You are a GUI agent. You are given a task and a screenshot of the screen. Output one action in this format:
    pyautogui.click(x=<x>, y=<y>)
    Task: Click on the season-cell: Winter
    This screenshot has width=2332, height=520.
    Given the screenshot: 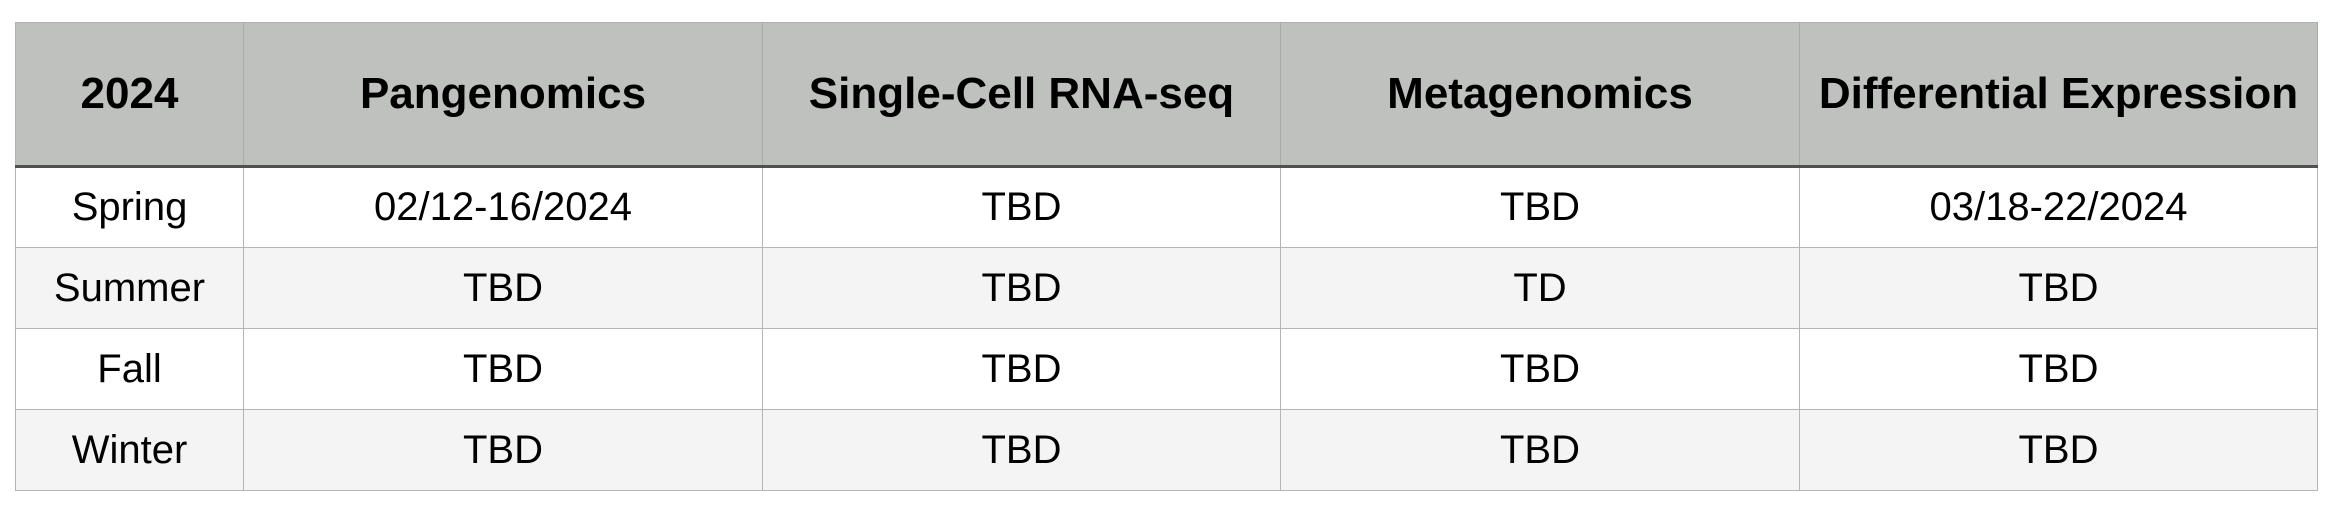 What is the action you would take?
    pyautogui.click(x=129, y=450)
    